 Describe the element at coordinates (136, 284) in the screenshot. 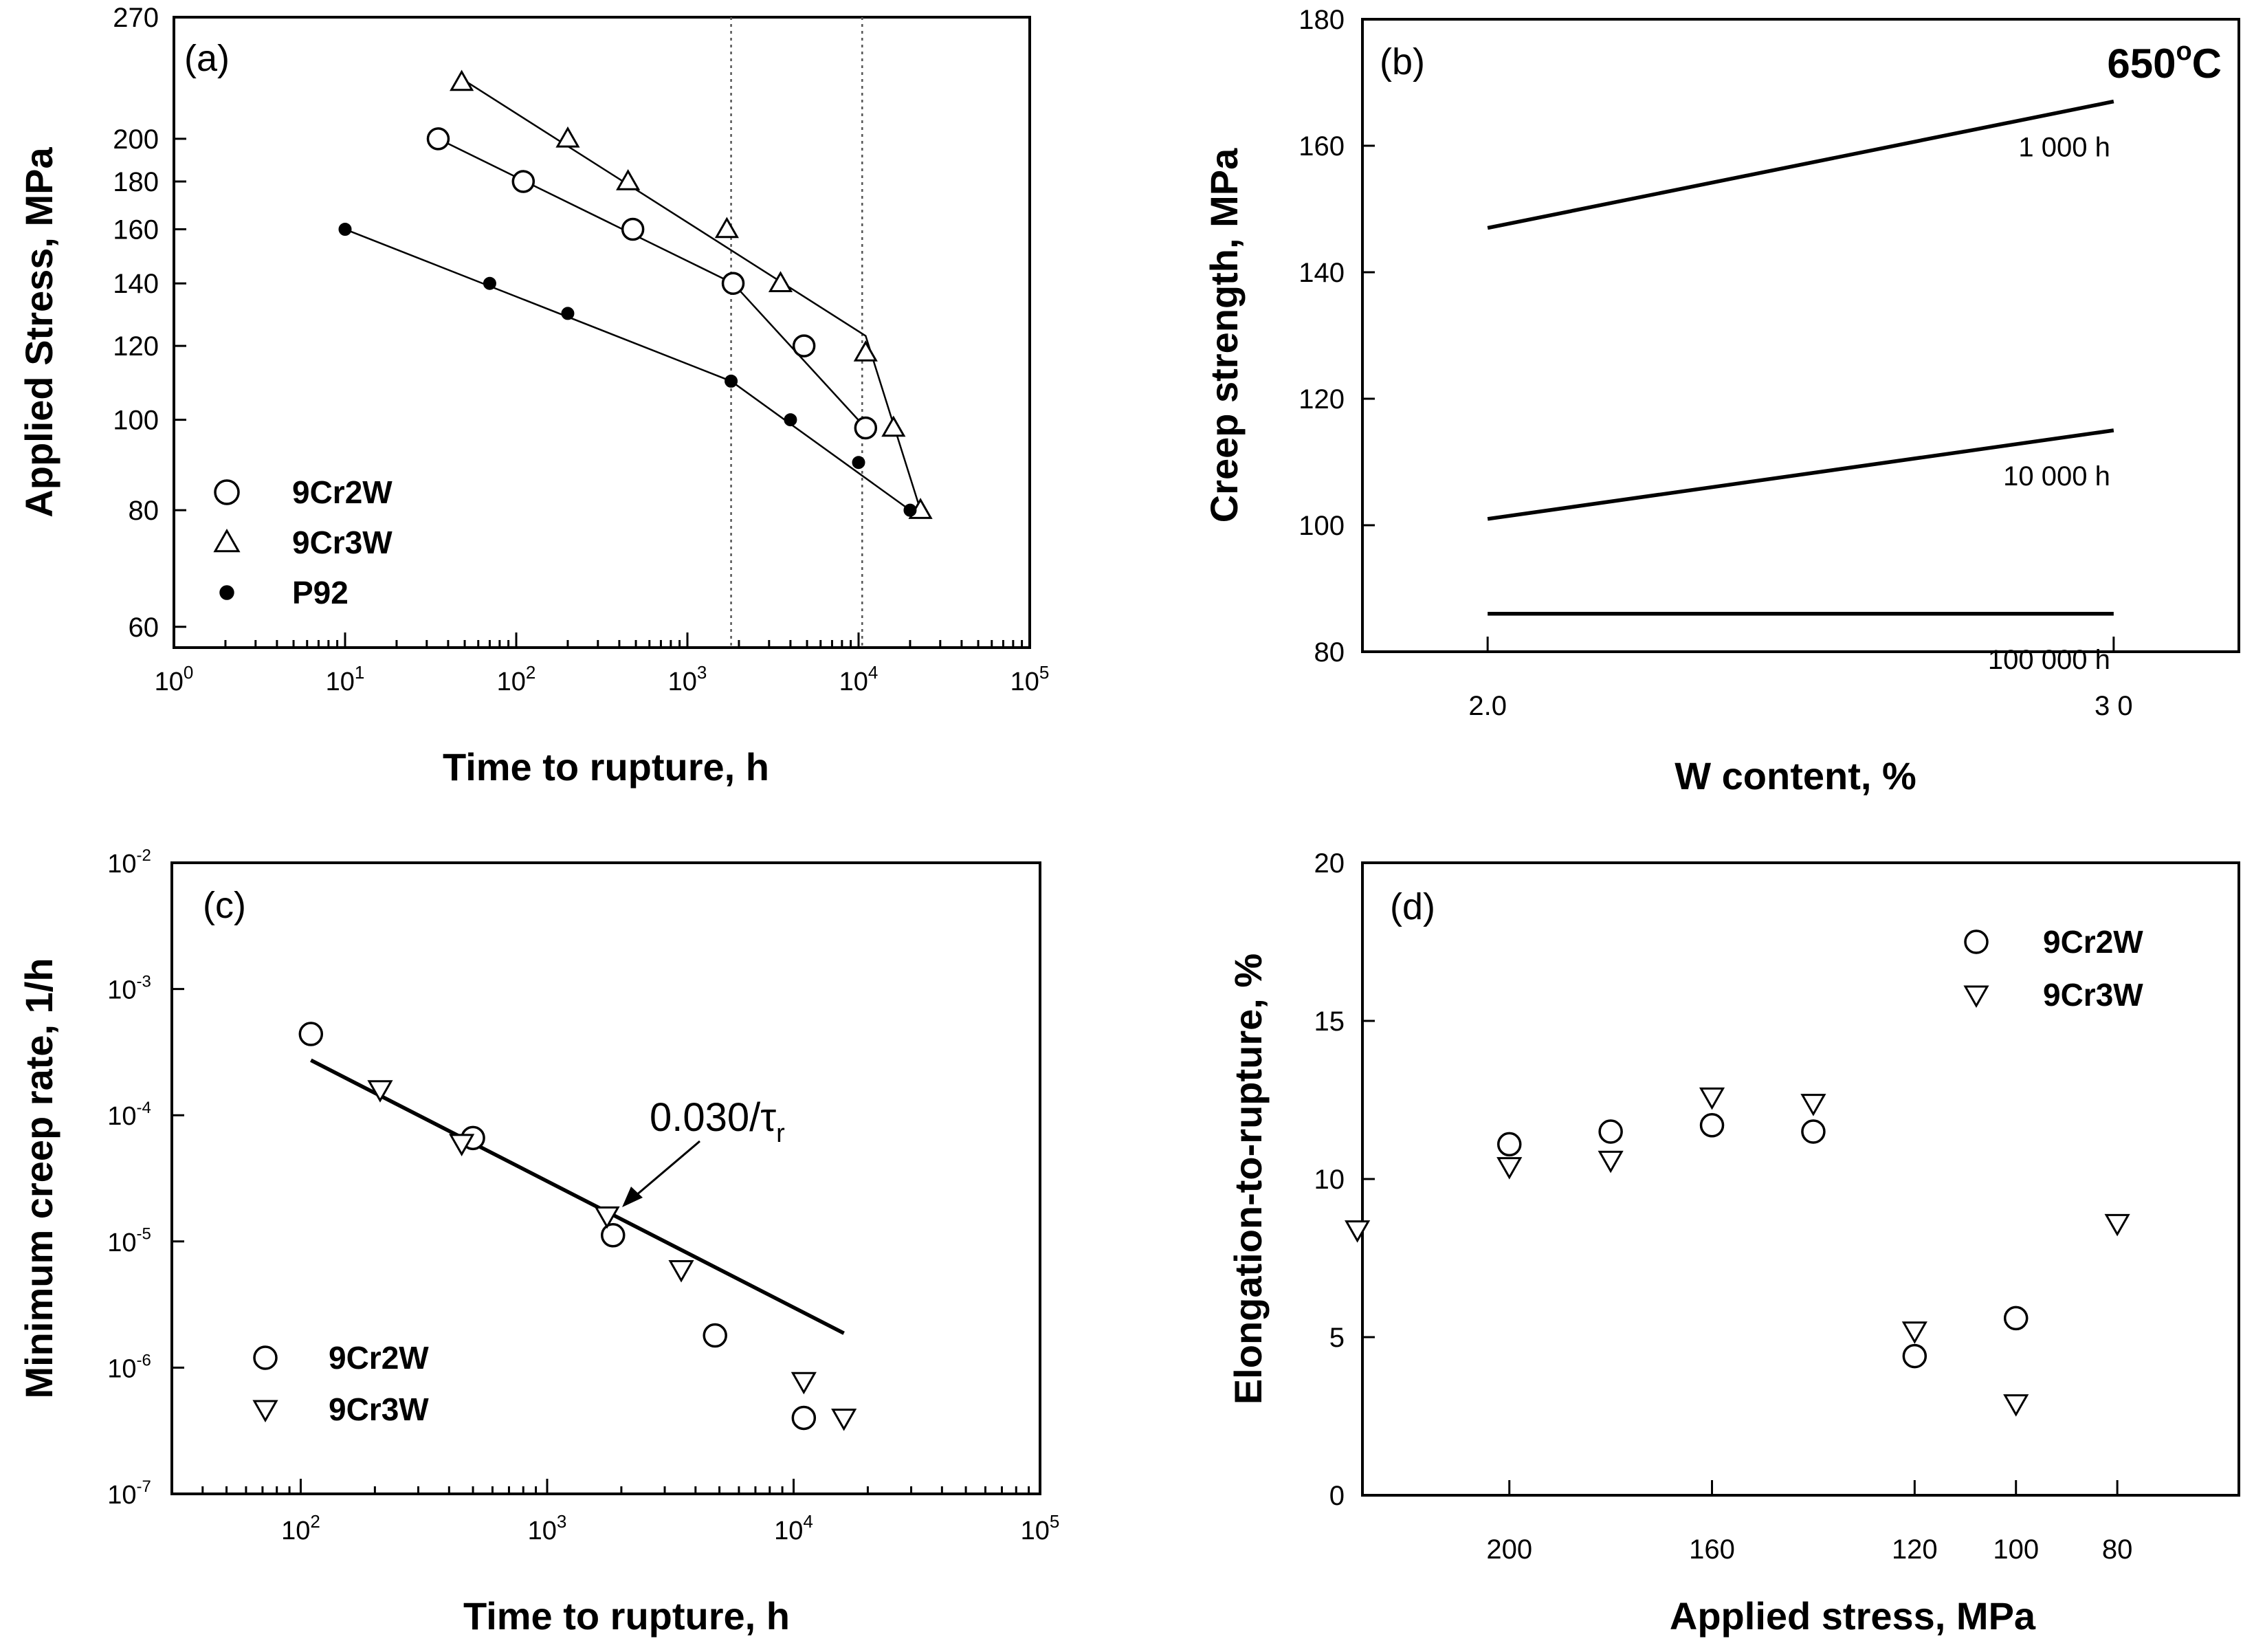

I see `y-tick-label: 140` at that location.